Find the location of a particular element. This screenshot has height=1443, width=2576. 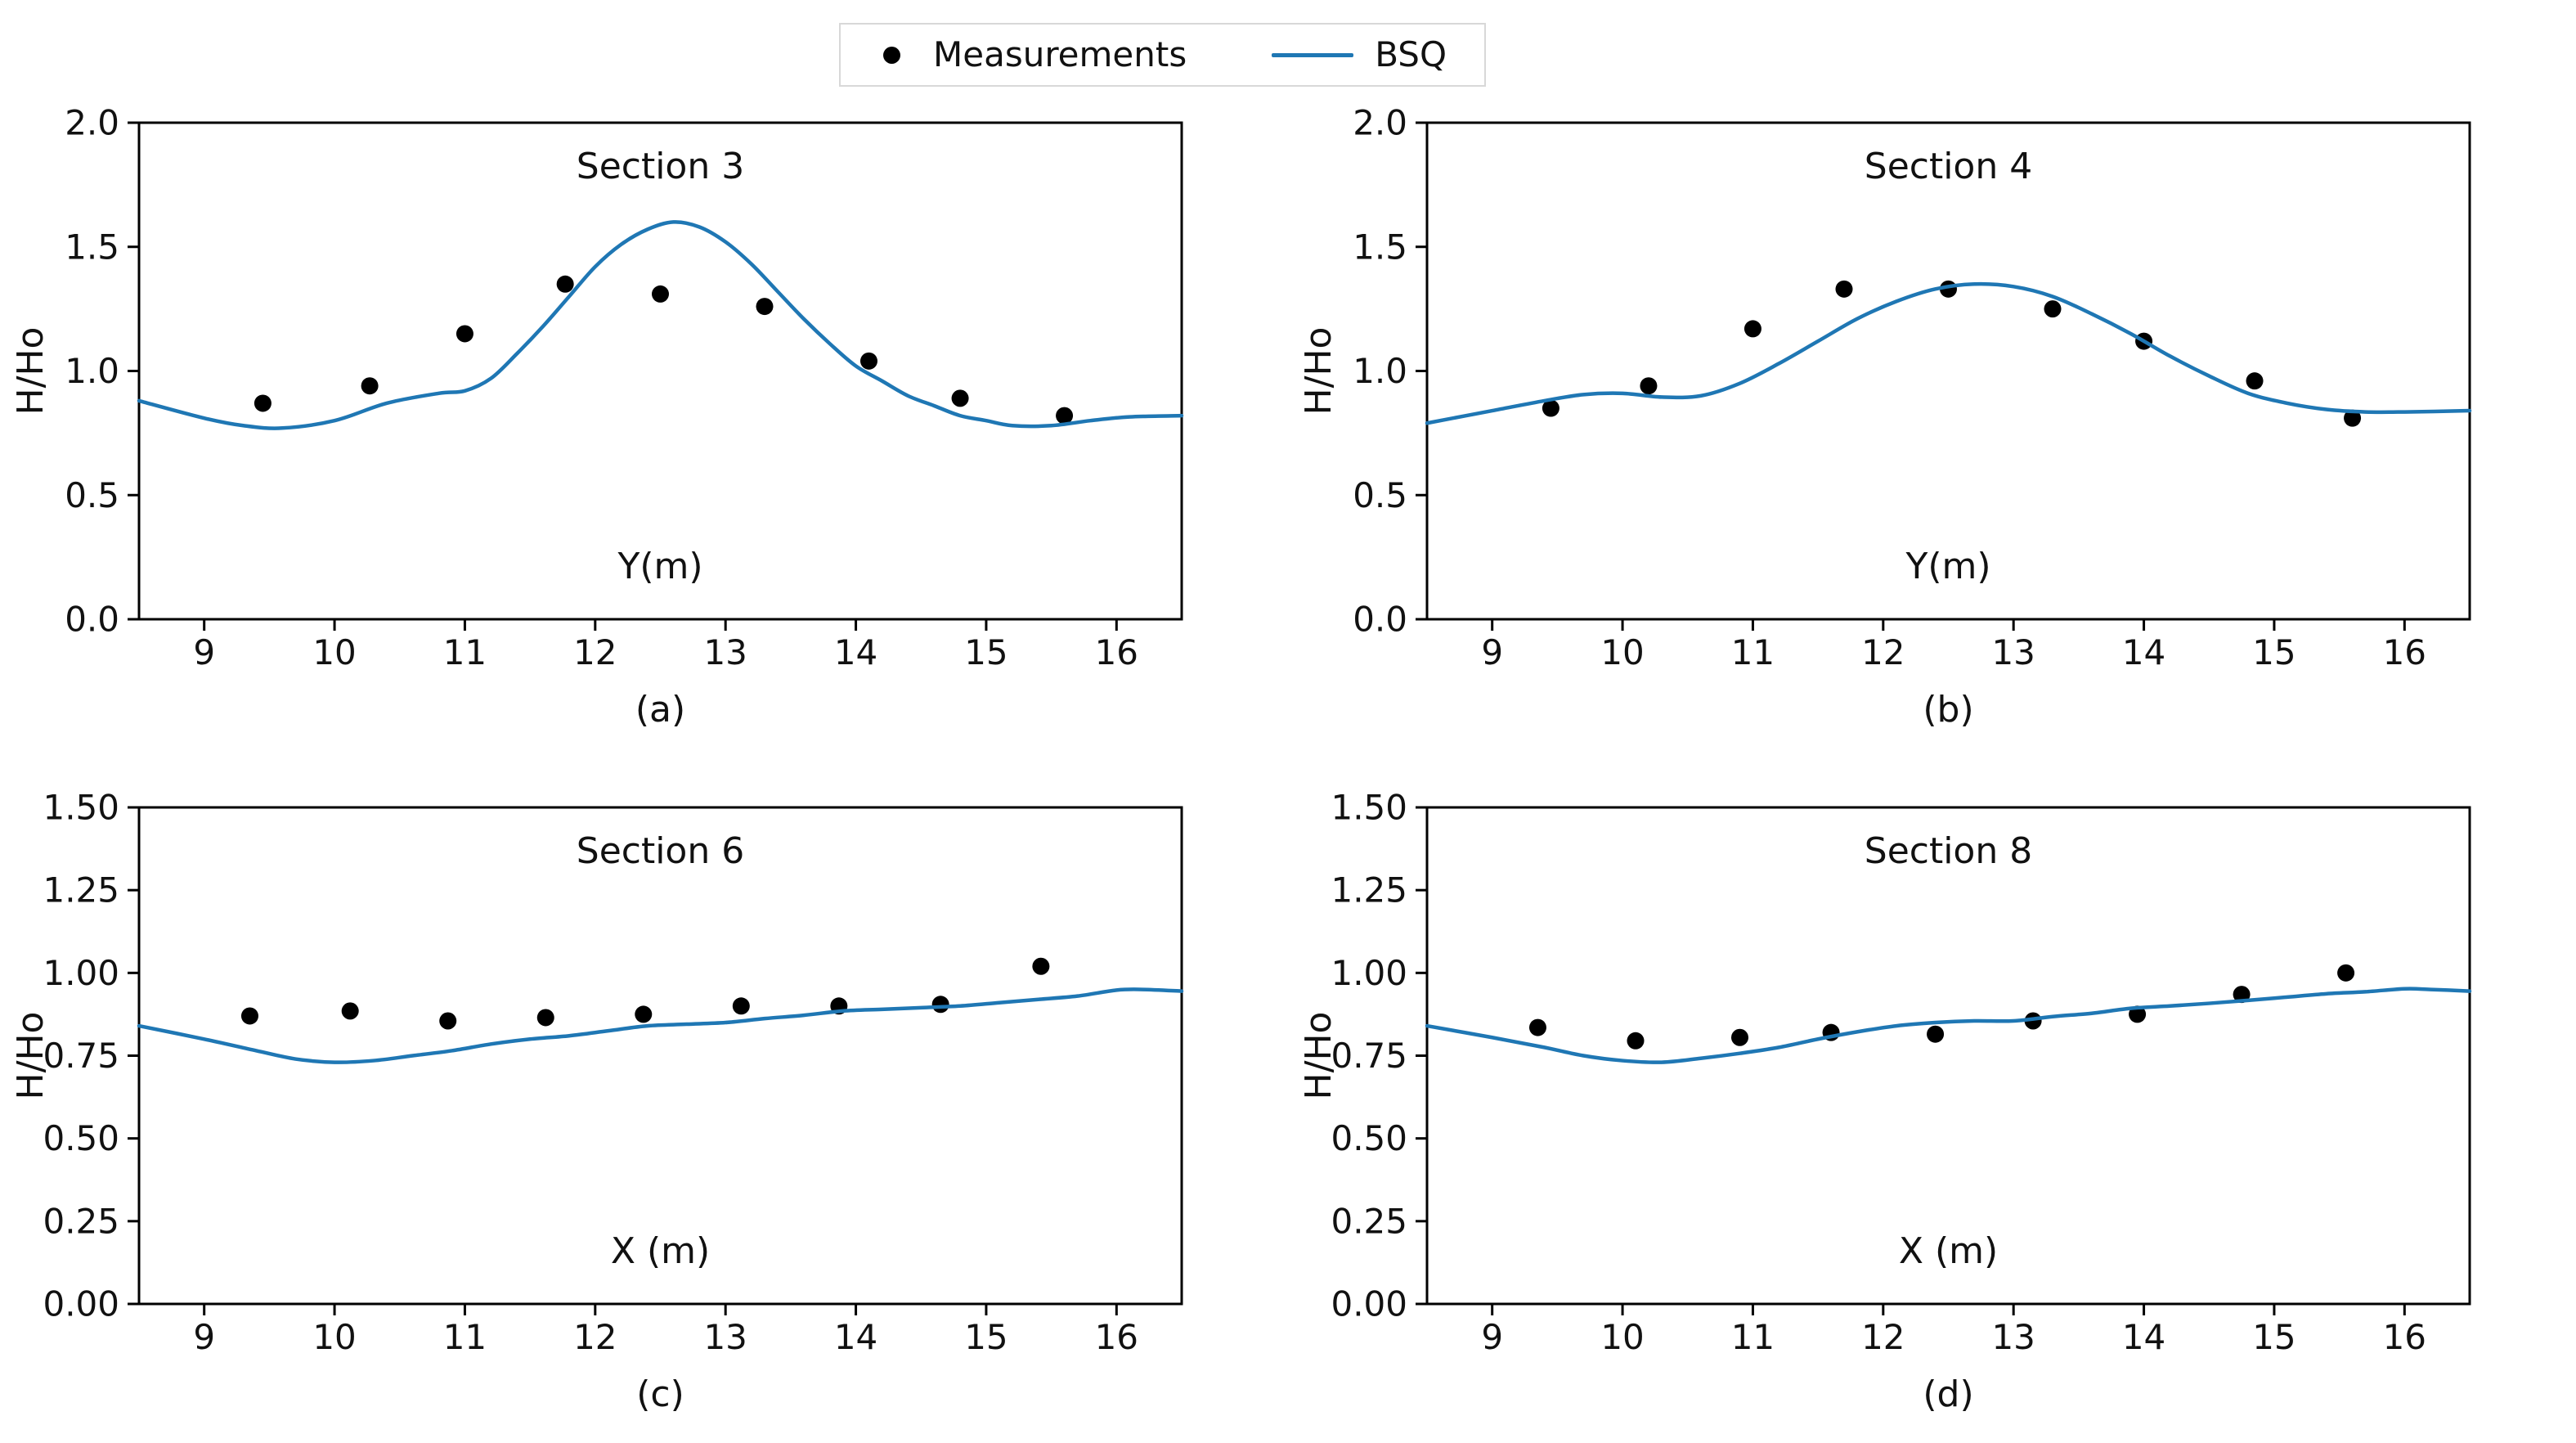

y-tick-label: 0.5 is located at coordinates (92, 495).